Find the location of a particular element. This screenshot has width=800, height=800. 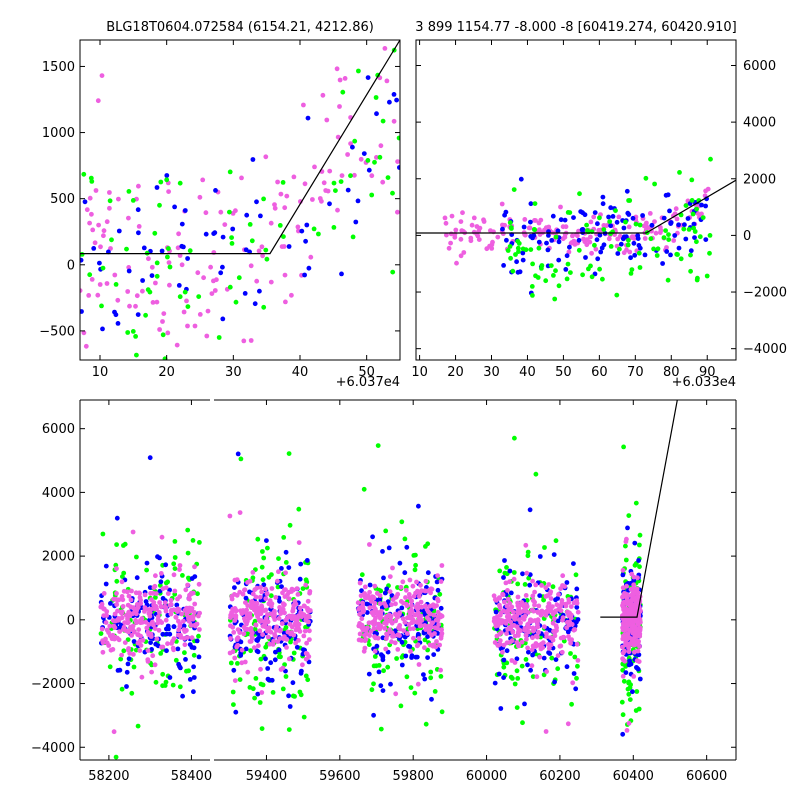

y-tick-label: 2000 is located at coordinates (58, 557).